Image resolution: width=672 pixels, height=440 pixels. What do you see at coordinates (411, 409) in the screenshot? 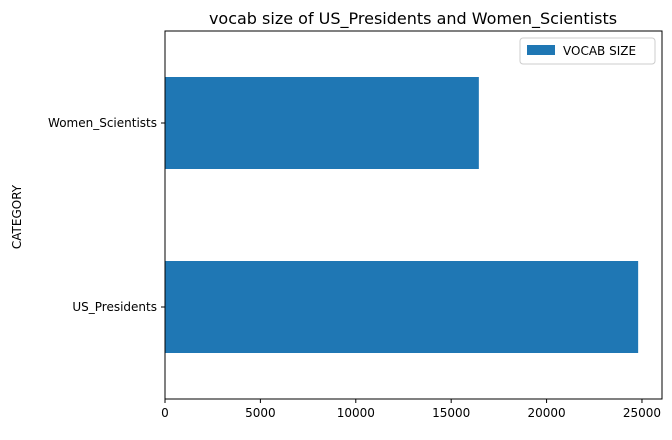
I see `x-axis: 0 5000 10000 15000 20000 25000` at bounding box center [411, 409].